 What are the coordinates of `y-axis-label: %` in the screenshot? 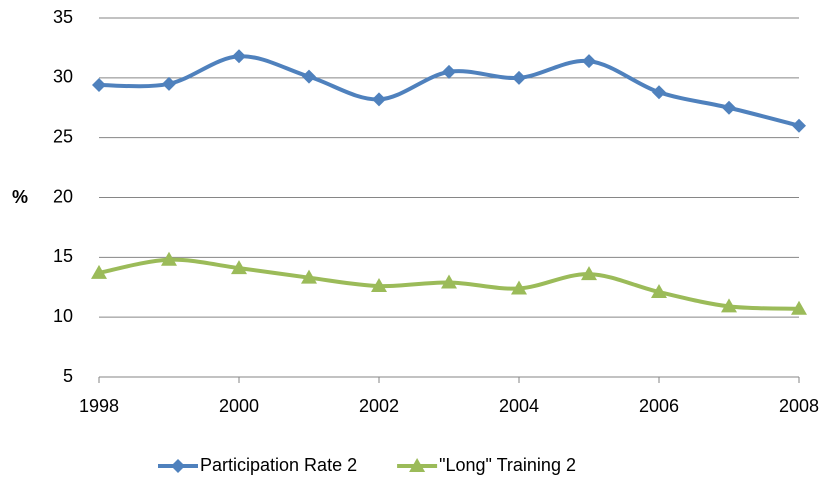 It's located at (20, 197).